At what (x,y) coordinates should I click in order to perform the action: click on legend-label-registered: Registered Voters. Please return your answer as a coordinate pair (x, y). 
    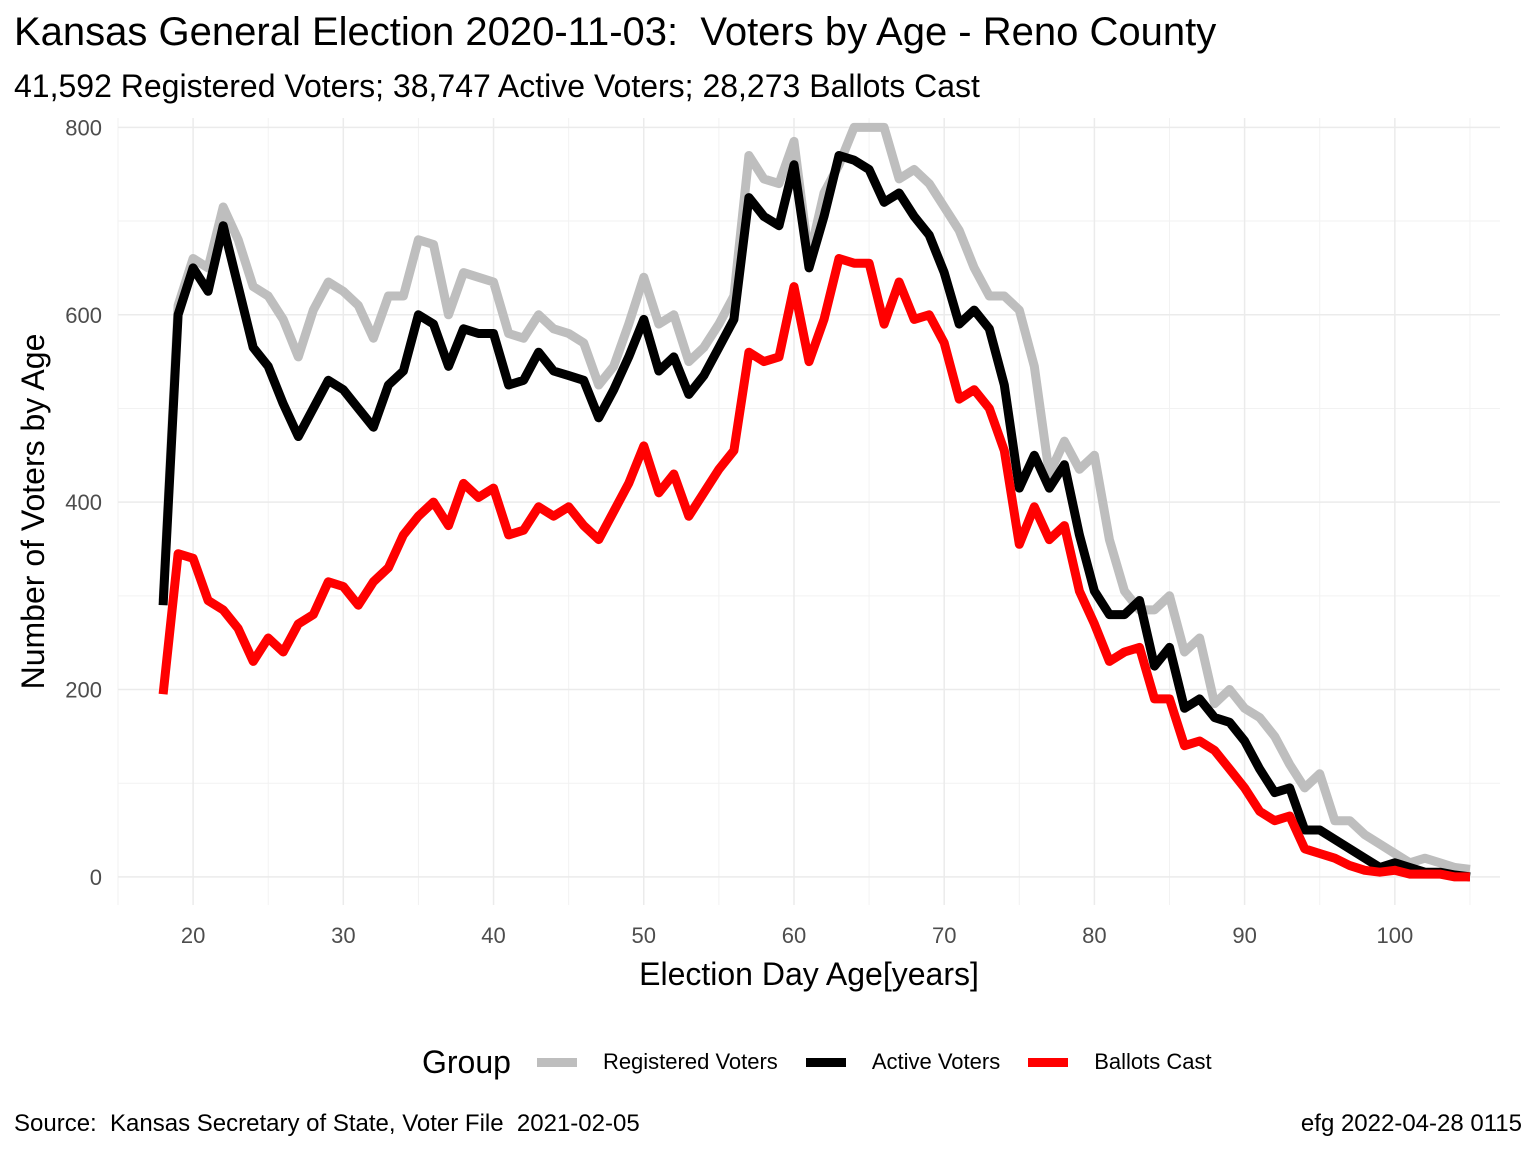
    Looking at the image, I should click on (690, 1061).